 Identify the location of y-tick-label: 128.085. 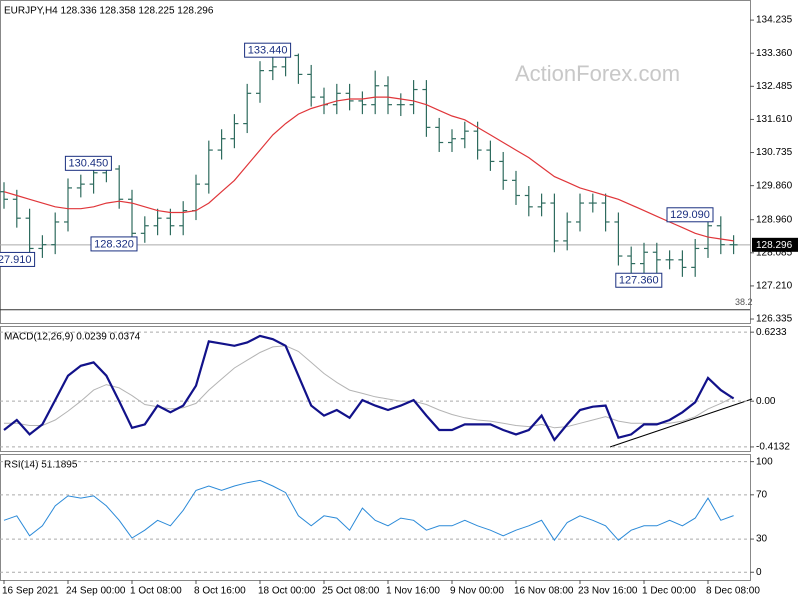
(774, 252).